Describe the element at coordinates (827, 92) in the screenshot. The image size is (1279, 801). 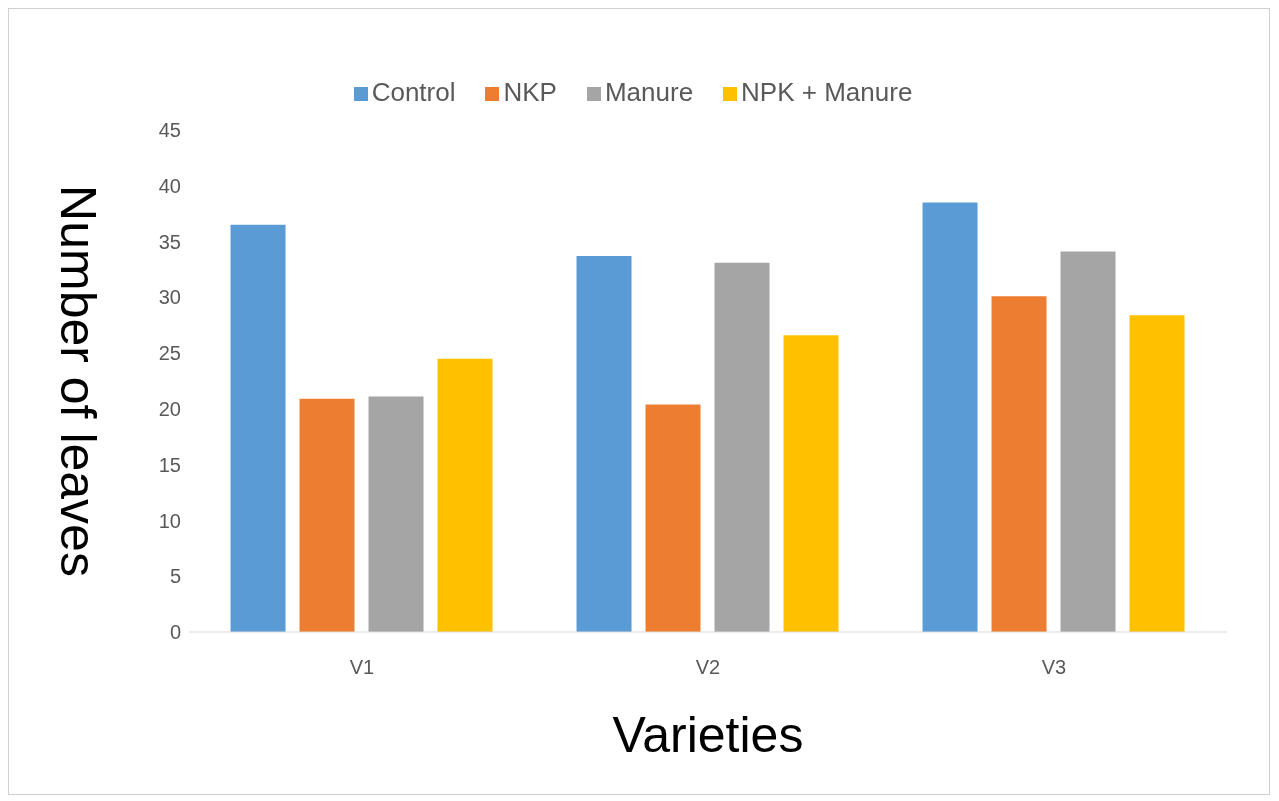
I see `legend-label: NPK + Manure` at that location.